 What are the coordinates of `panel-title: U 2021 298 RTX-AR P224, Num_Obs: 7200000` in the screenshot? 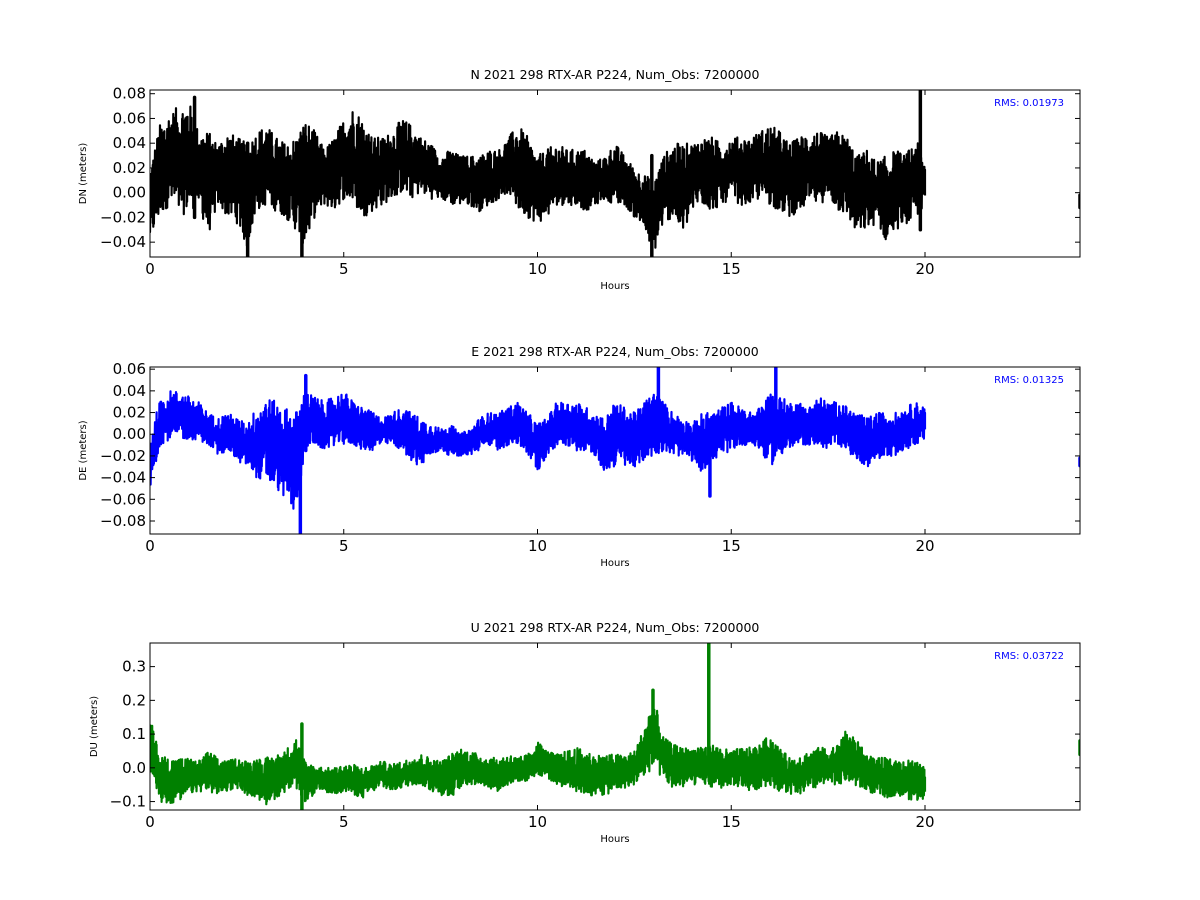 It's located at (615, 627).